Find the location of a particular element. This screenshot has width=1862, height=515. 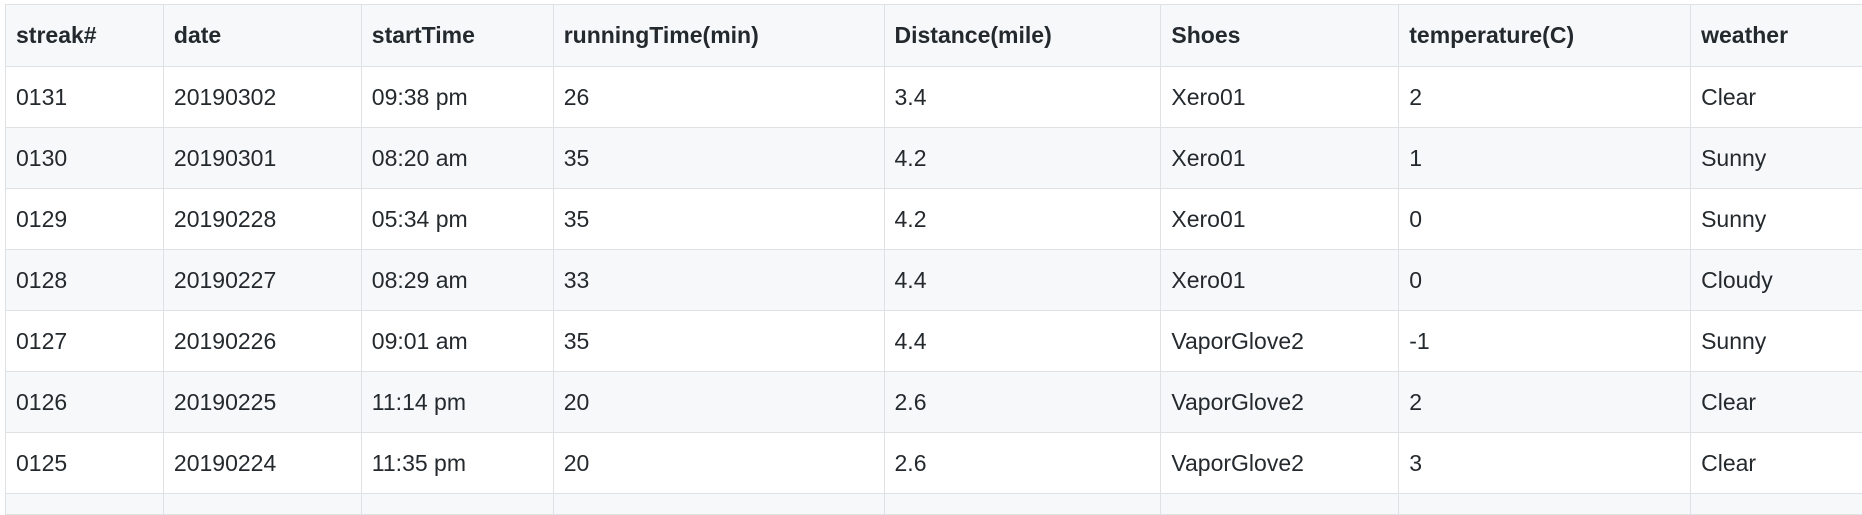

column-header-running-time: runningTime(min) is located at coordinates (718, 36).